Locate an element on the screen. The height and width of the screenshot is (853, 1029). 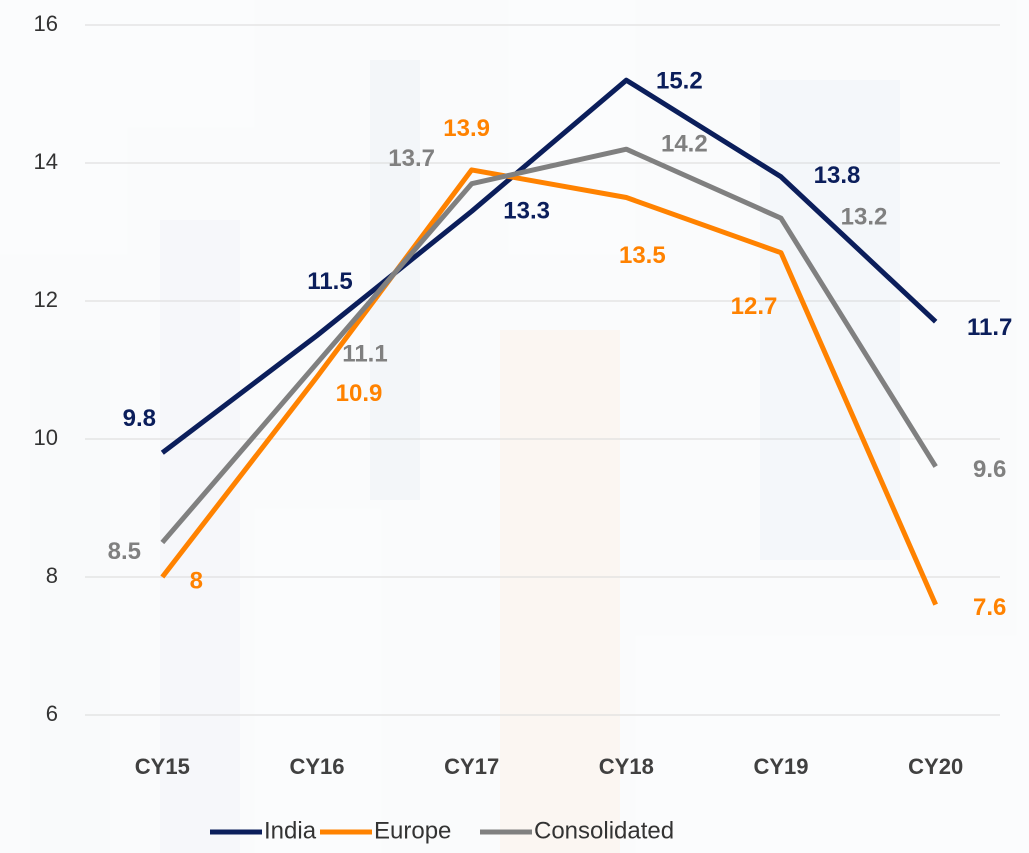
data-label: 13.9 is located at coordinates (466, 128).